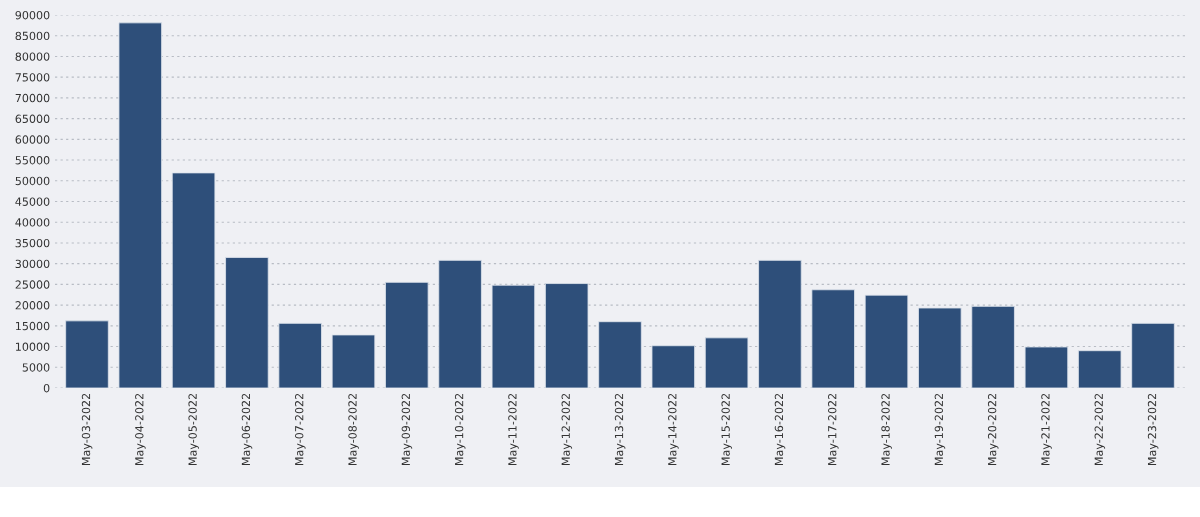 This screenshot has height=517, width=1200. Describe the element at coordinates (46, 388) in the screenshot. I see `y-tick-label: 0` at that location.